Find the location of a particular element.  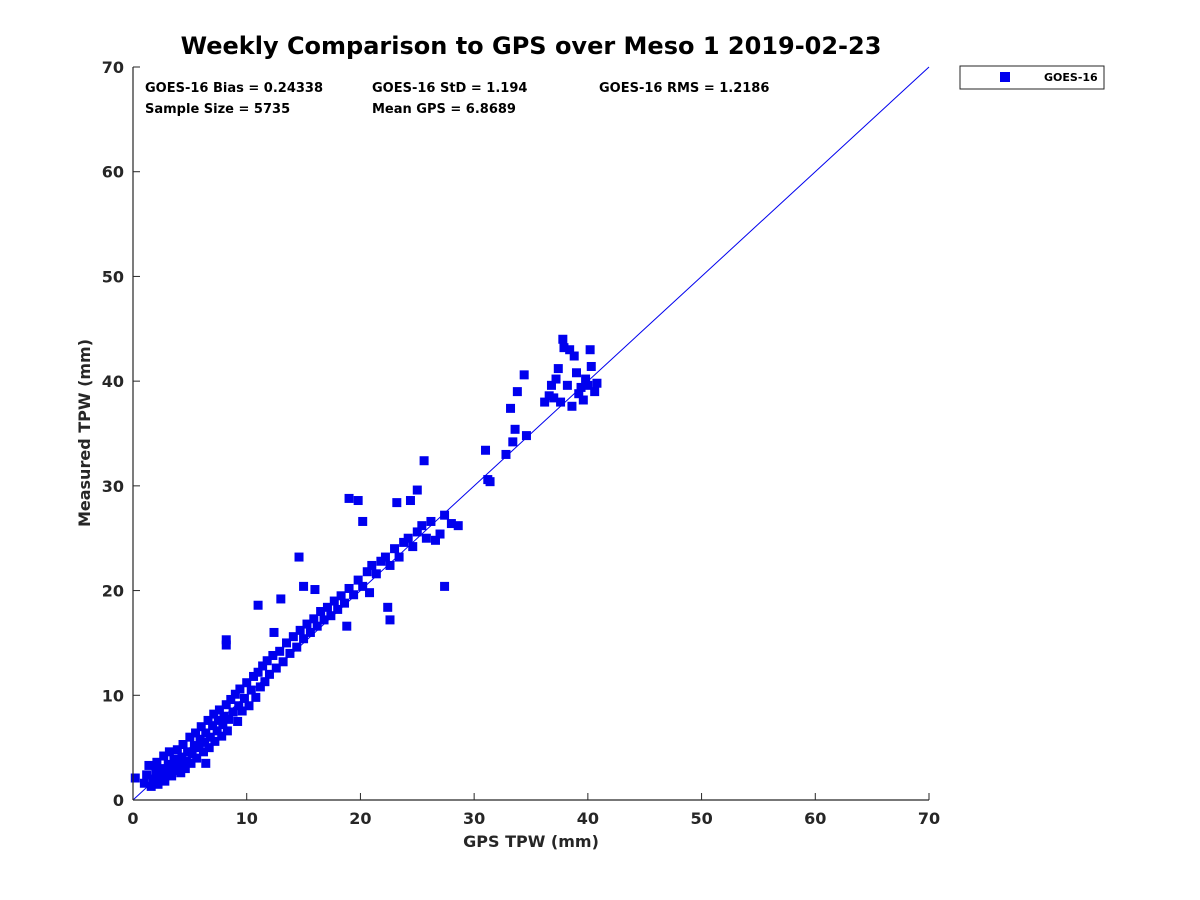

x-tick-label: 60 is located at coordinates (815, 818).